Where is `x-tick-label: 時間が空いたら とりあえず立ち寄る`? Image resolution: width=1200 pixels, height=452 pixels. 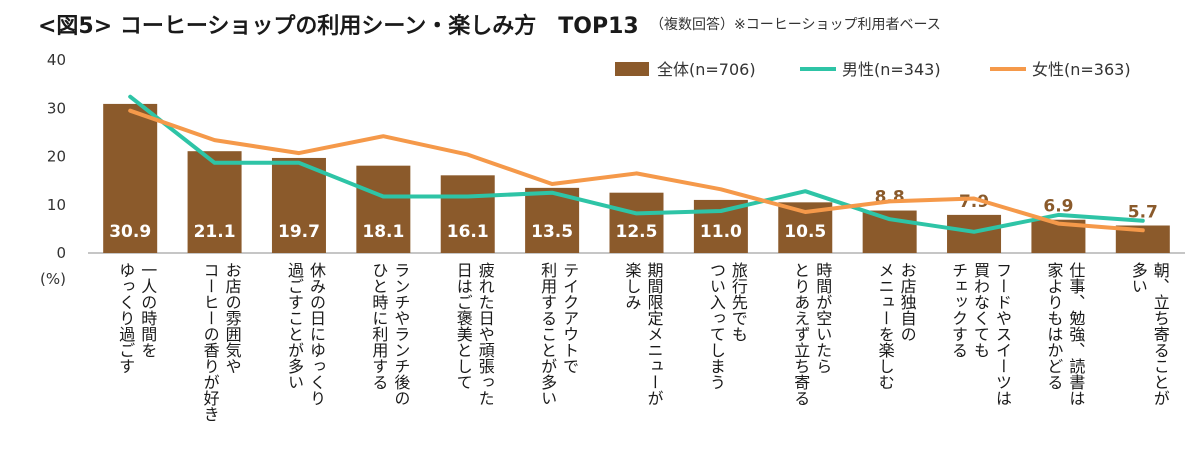 x-tick-label: 時間が空いたら とりあえず立ち寄る is located at coordinates (812, 334).